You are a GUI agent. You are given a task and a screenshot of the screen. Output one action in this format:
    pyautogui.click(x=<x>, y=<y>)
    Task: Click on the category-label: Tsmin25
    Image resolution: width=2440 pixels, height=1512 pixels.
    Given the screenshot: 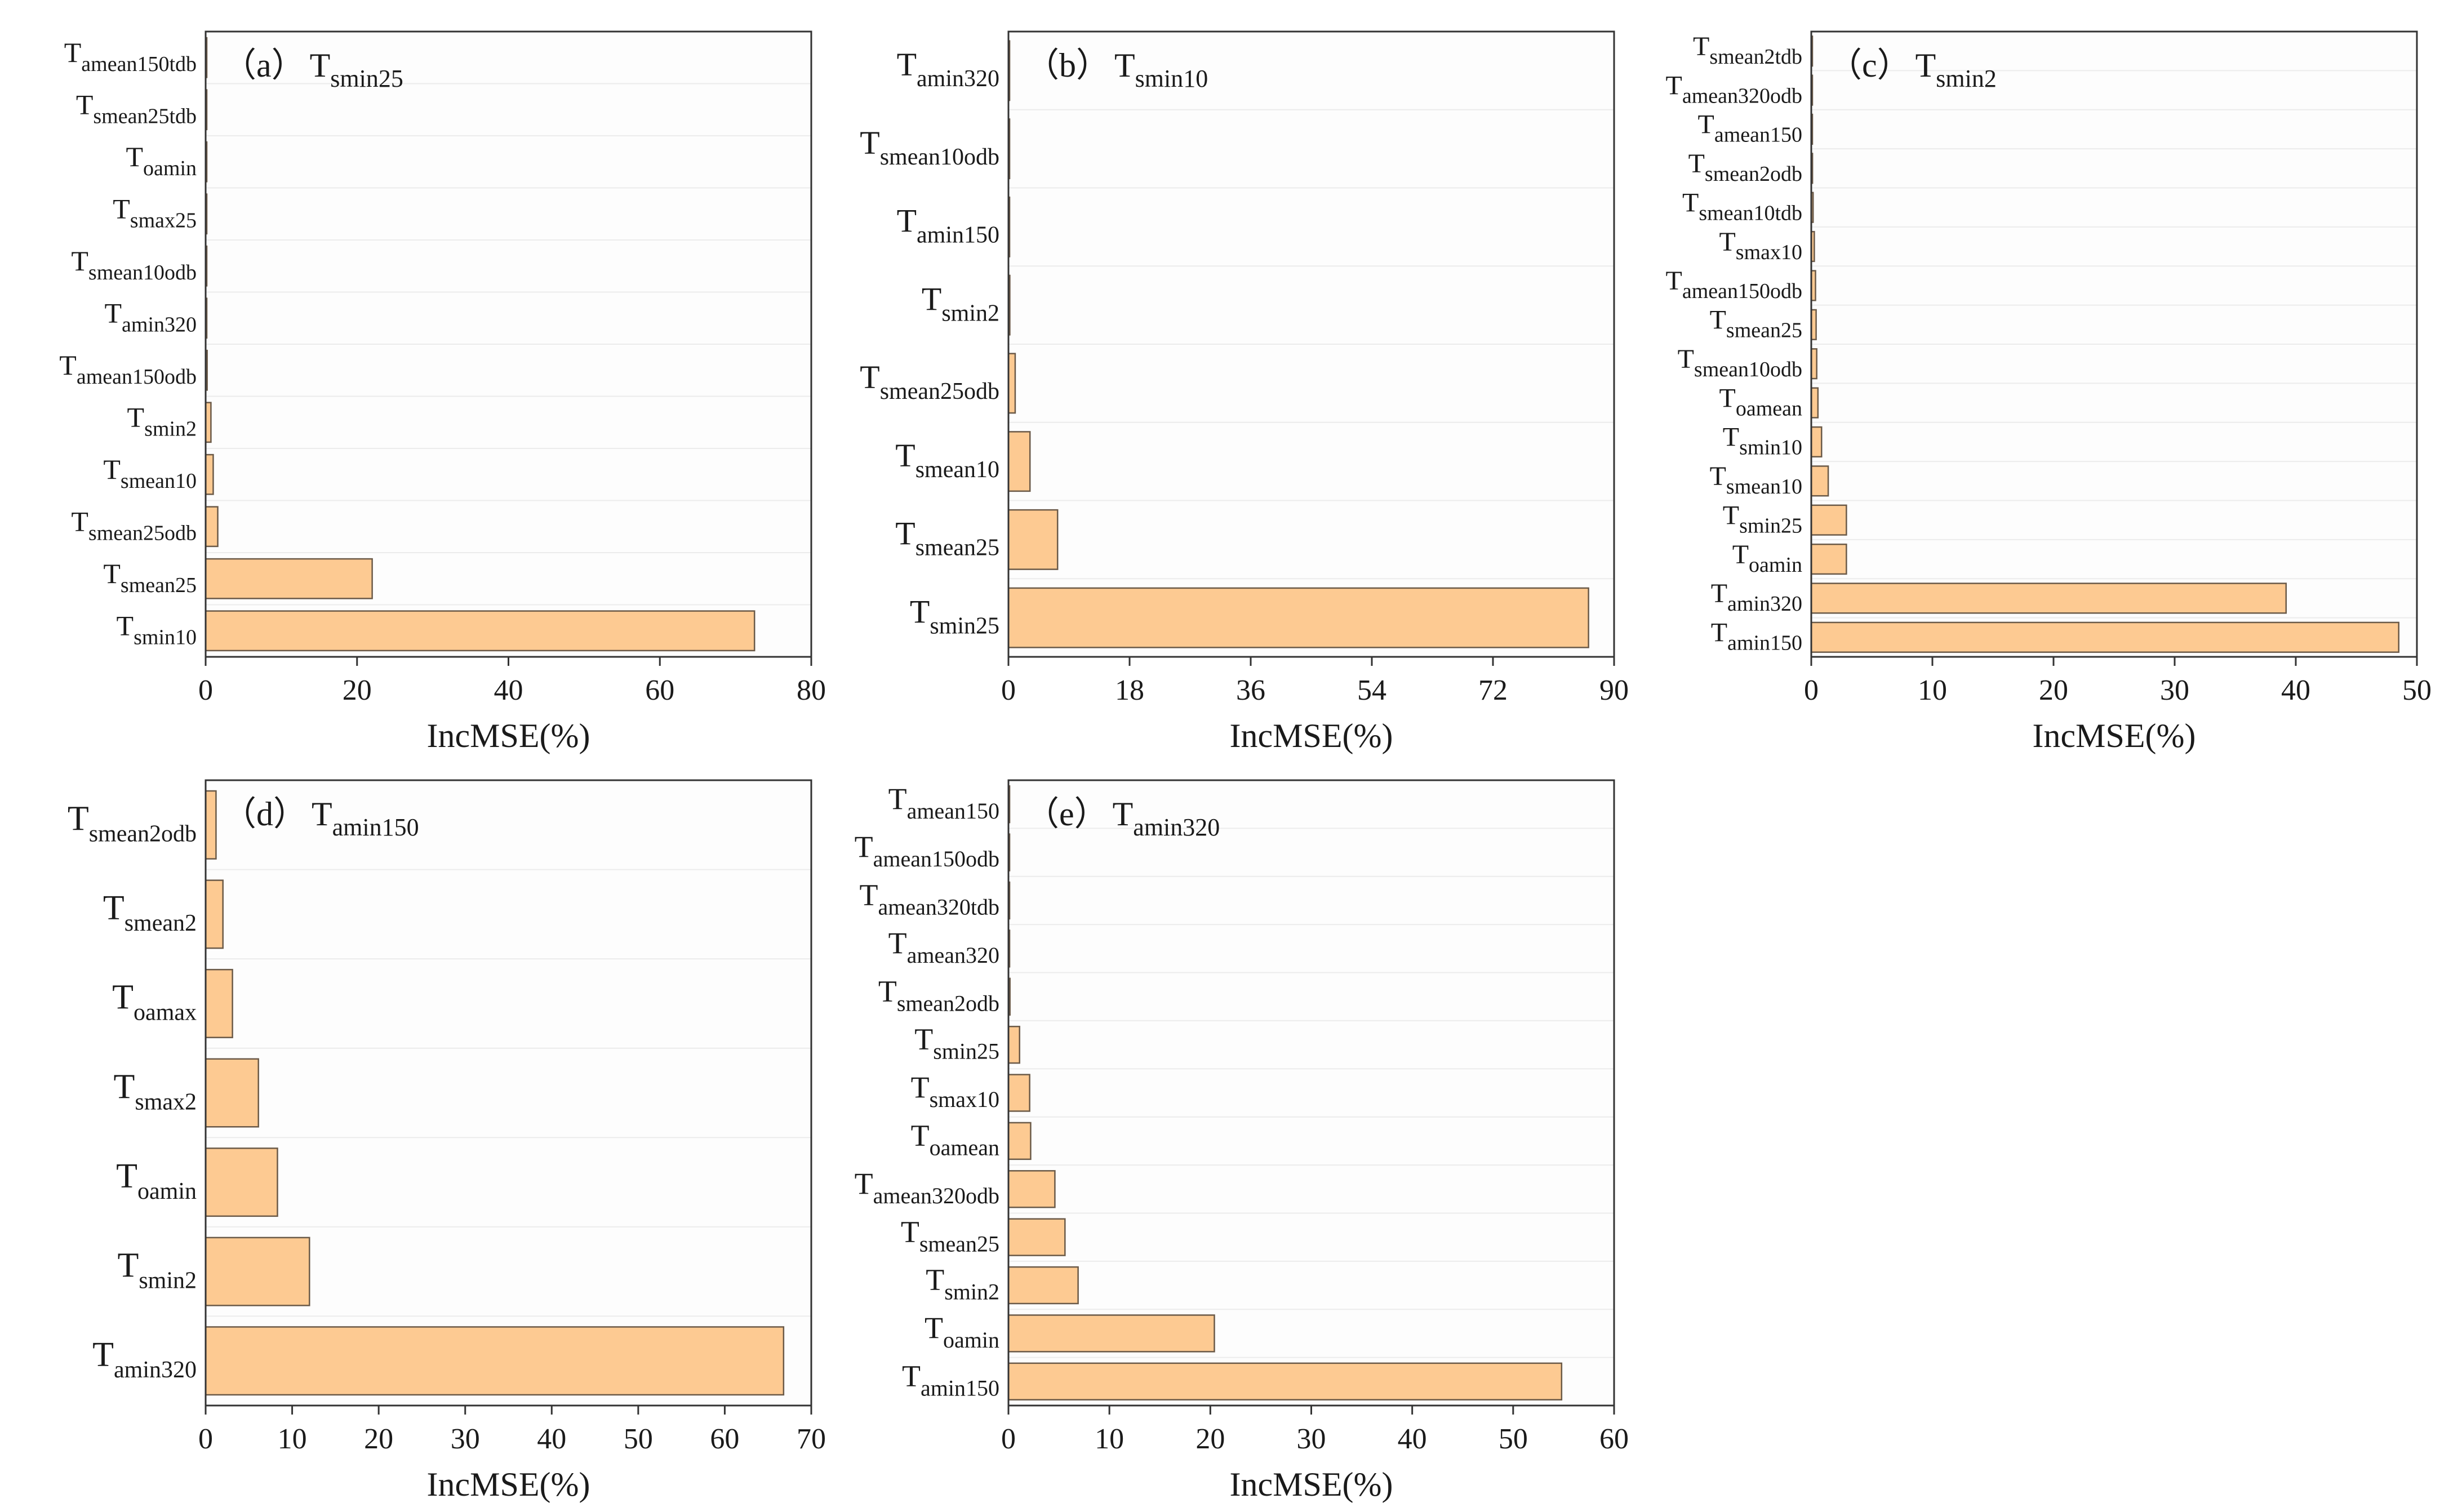 What is the action you would take?
    pyautogui.click(x=1762, y=518)
    